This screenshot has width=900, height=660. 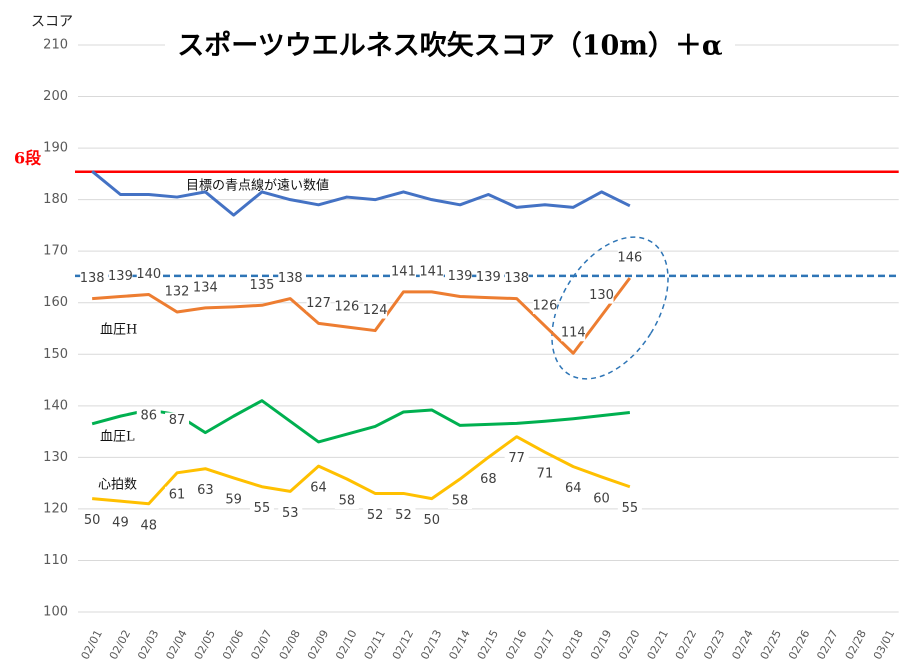 I want to click on x-tick-label: 02/15, so click(x=488, y=644).